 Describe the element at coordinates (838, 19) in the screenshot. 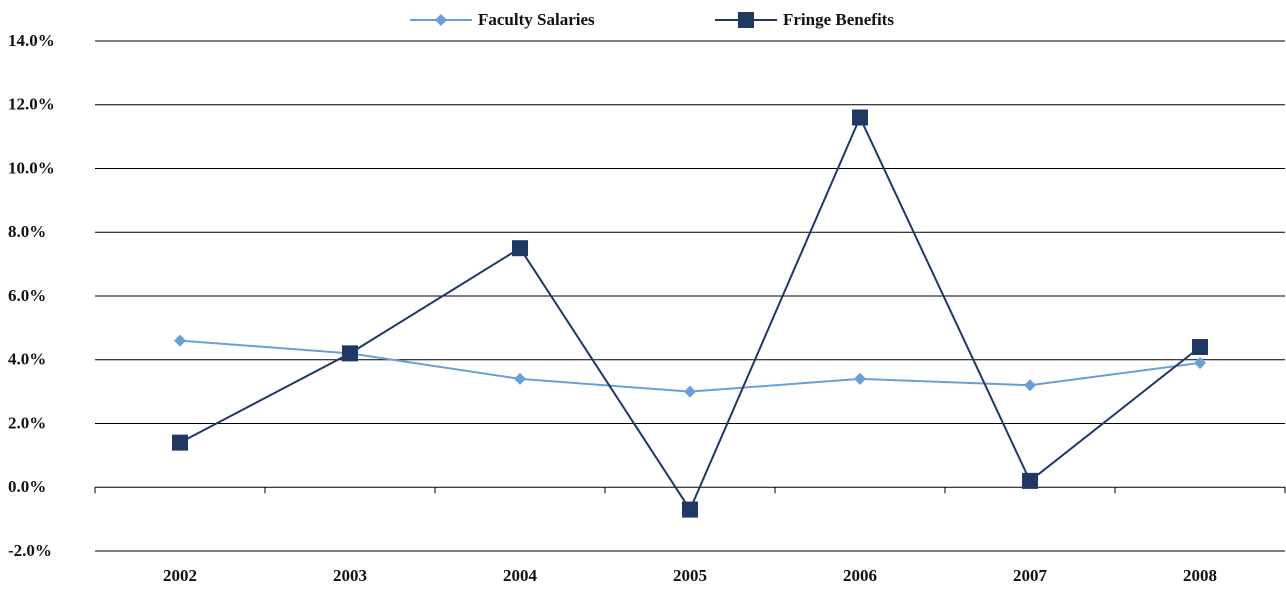

I see `legend-label: Fringe Benefits` at that location.